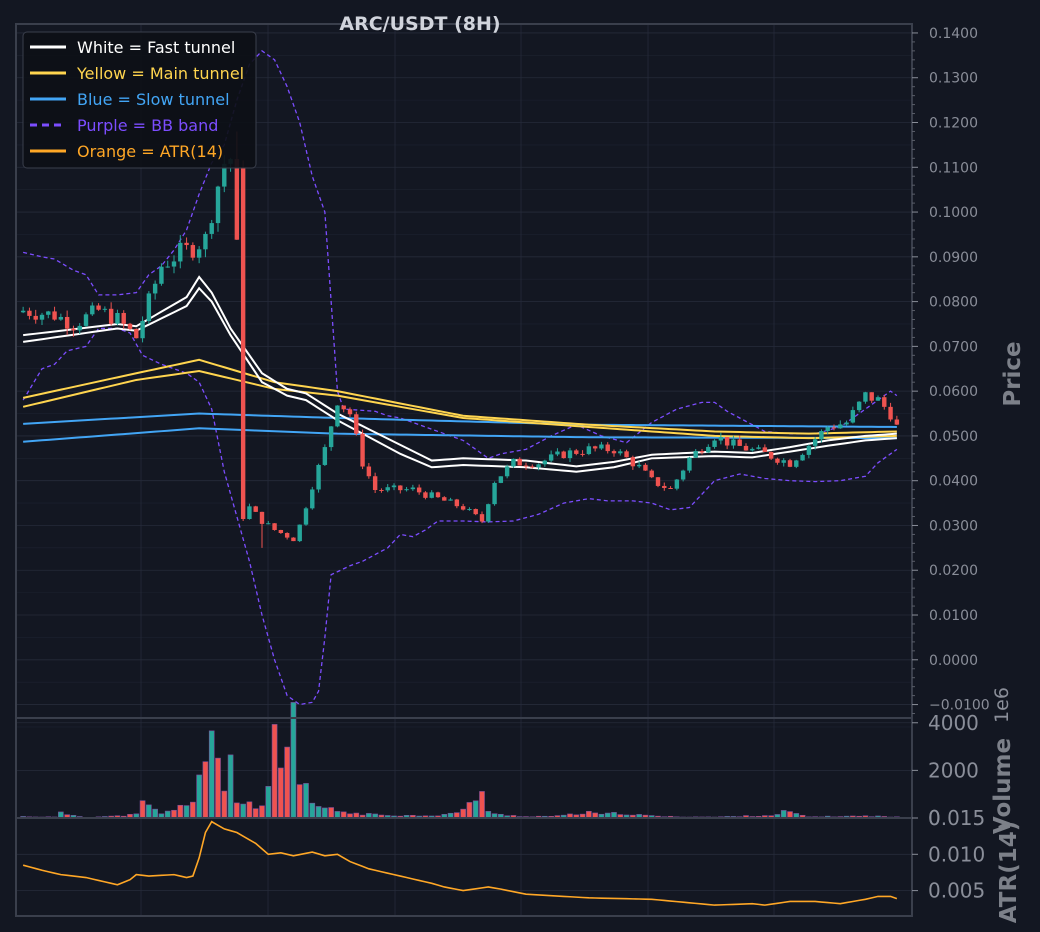 This screenshot has height=932, width=1040. What do you see at coordinates (1002, 705) in the screenshot?
I see `volume-offset-text: 1e6` at bounding box center [1002, 705].